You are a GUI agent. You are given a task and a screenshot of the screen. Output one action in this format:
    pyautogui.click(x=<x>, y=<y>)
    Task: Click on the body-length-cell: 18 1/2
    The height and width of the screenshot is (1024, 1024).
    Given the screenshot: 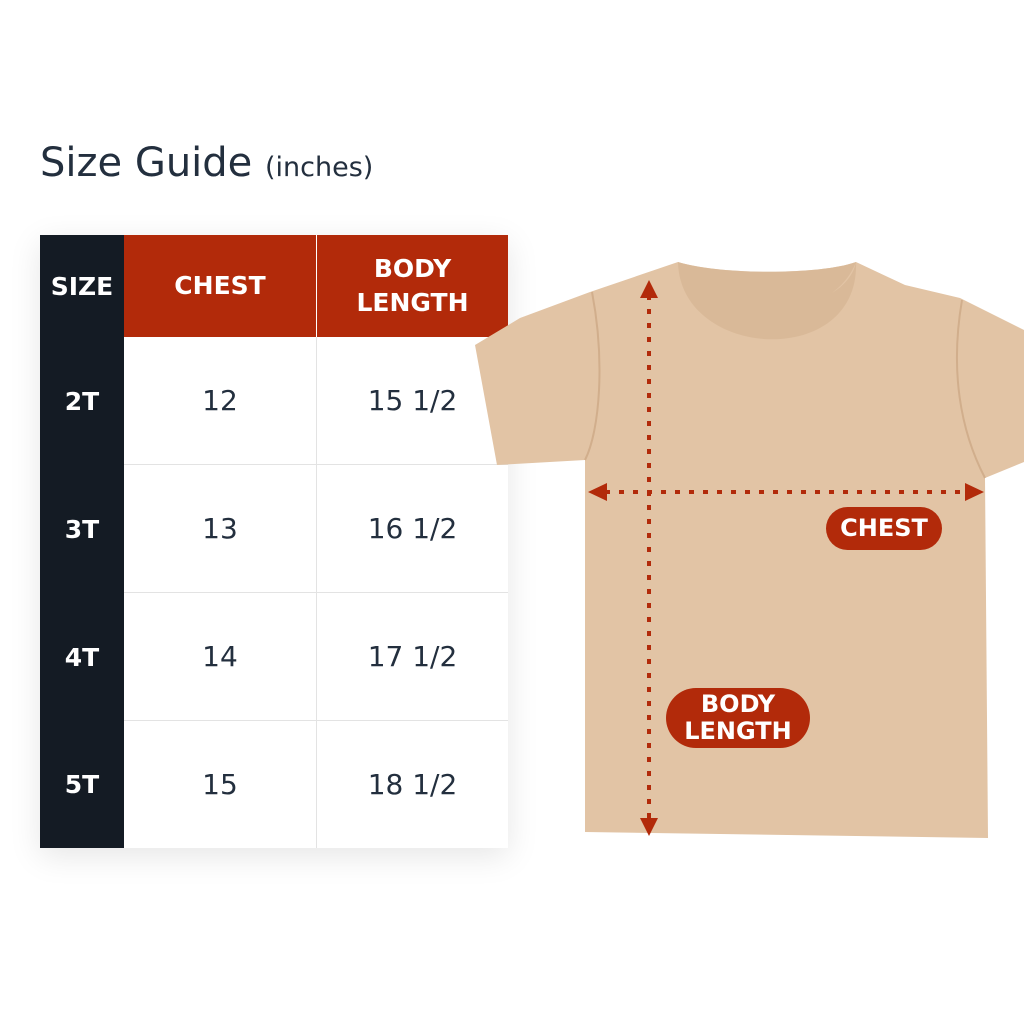 What is the action you would take?
    pyautogui.click(x=412, y=784)
    